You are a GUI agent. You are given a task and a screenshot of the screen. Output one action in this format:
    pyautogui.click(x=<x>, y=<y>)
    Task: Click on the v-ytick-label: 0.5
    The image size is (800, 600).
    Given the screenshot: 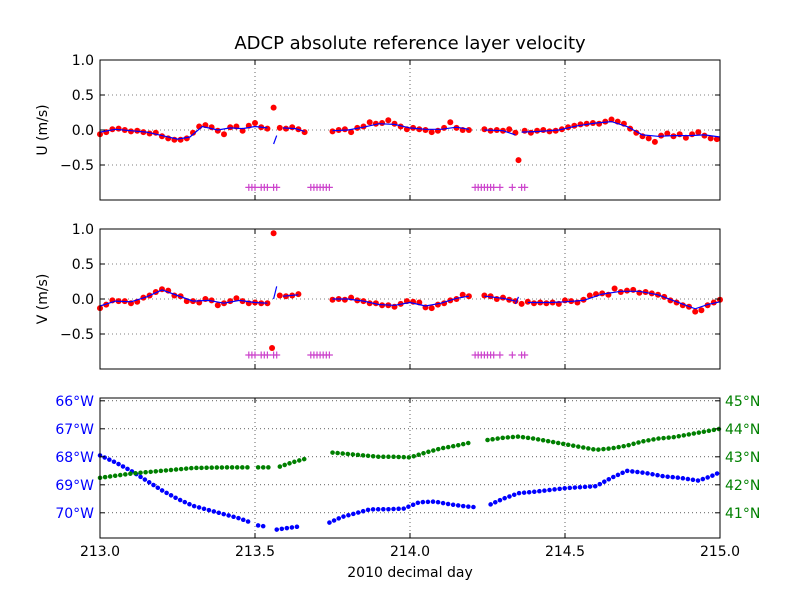 What is the action you would take?
    pyautogui.click(x=83, y=265)
    